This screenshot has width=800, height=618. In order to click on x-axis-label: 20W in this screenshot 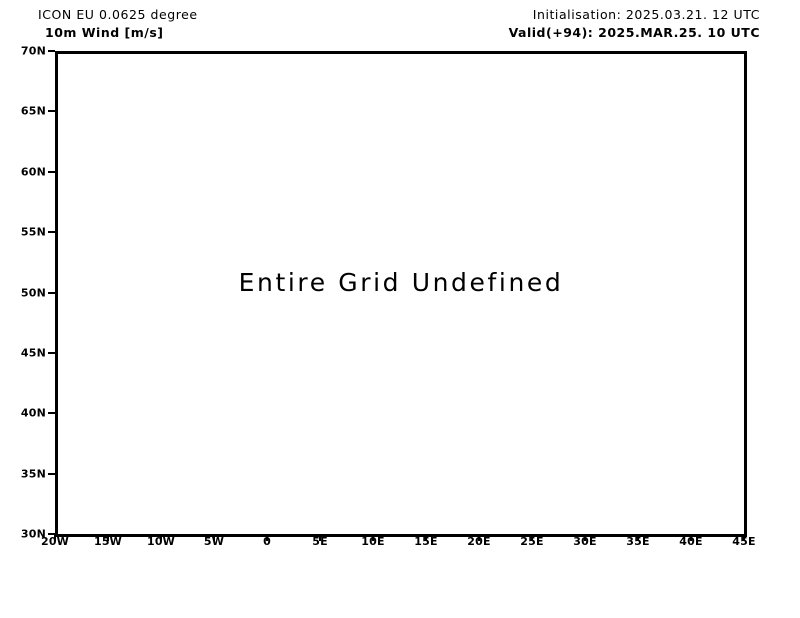, I will do `click(55, 541)`.